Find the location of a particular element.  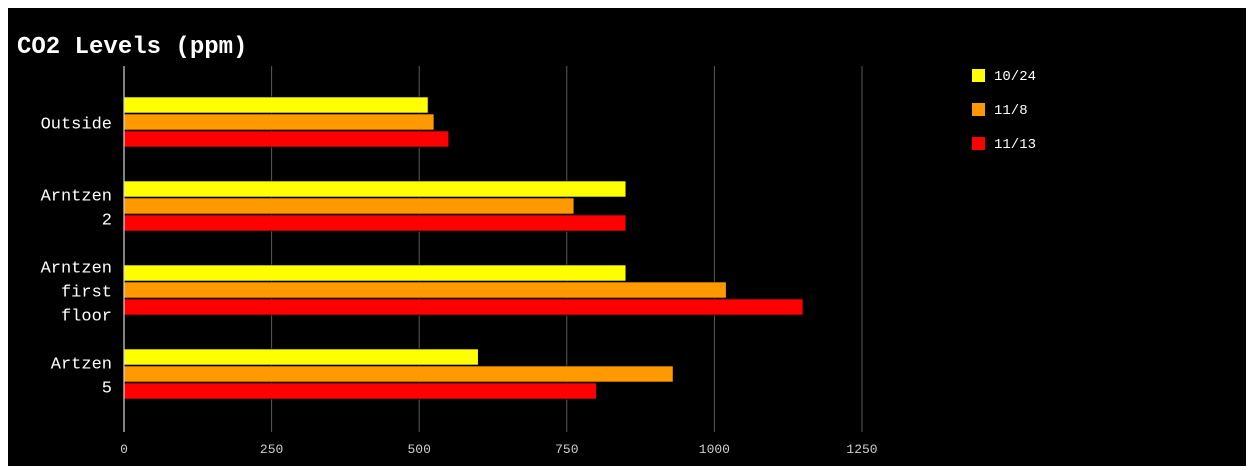

x-tick-label: 1250 is located at coordinates (861, 449).